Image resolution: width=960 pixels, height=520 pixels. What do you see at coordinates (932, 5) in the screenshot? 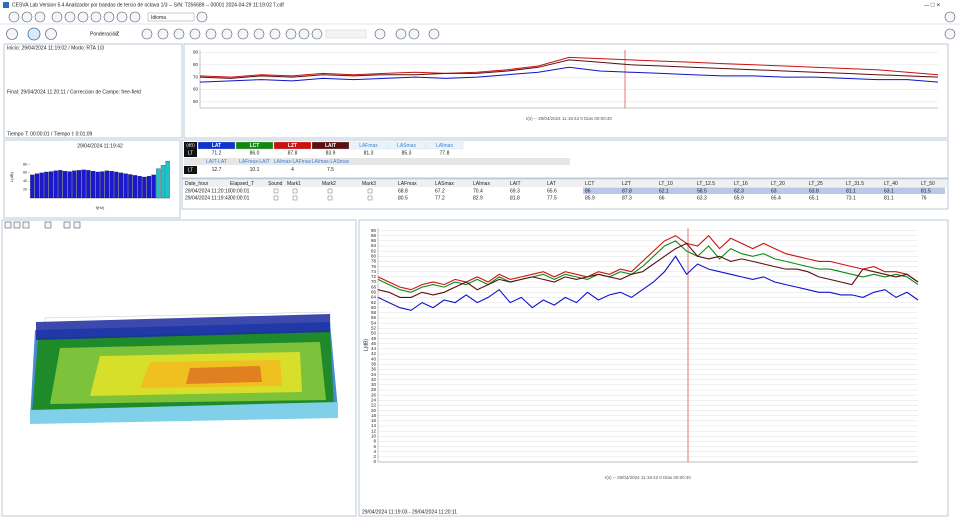
I see `window-controls: — ☐ ✕` at bounding box center [932, 5].